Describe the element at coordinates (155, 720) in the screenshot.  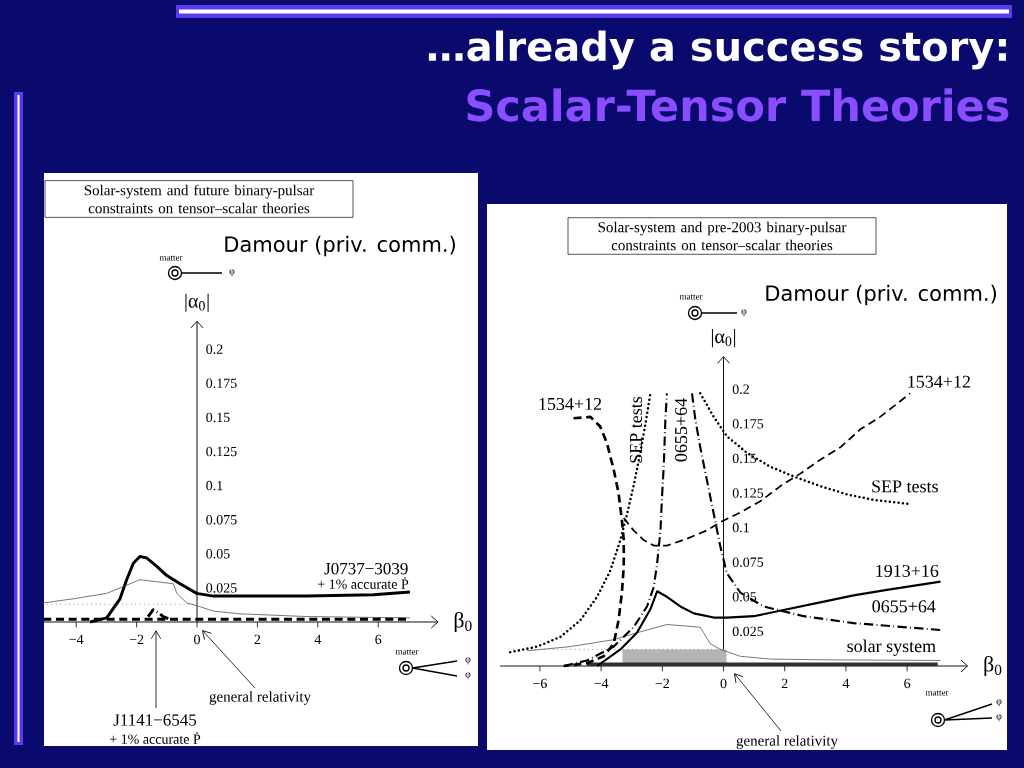
I see `text: J1141−6545` at that location.